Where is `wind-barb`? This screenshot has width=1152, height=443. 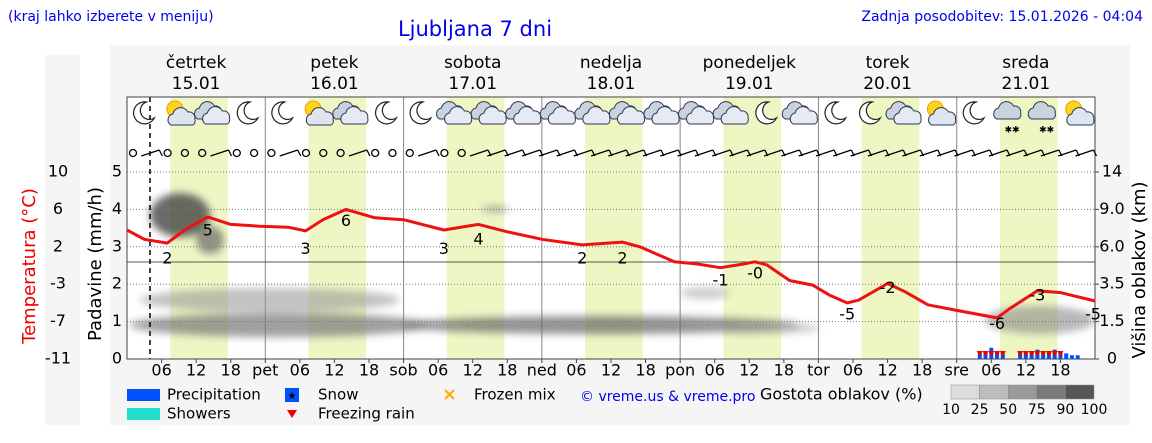
wind-barb is located at coordinates (290, 153).